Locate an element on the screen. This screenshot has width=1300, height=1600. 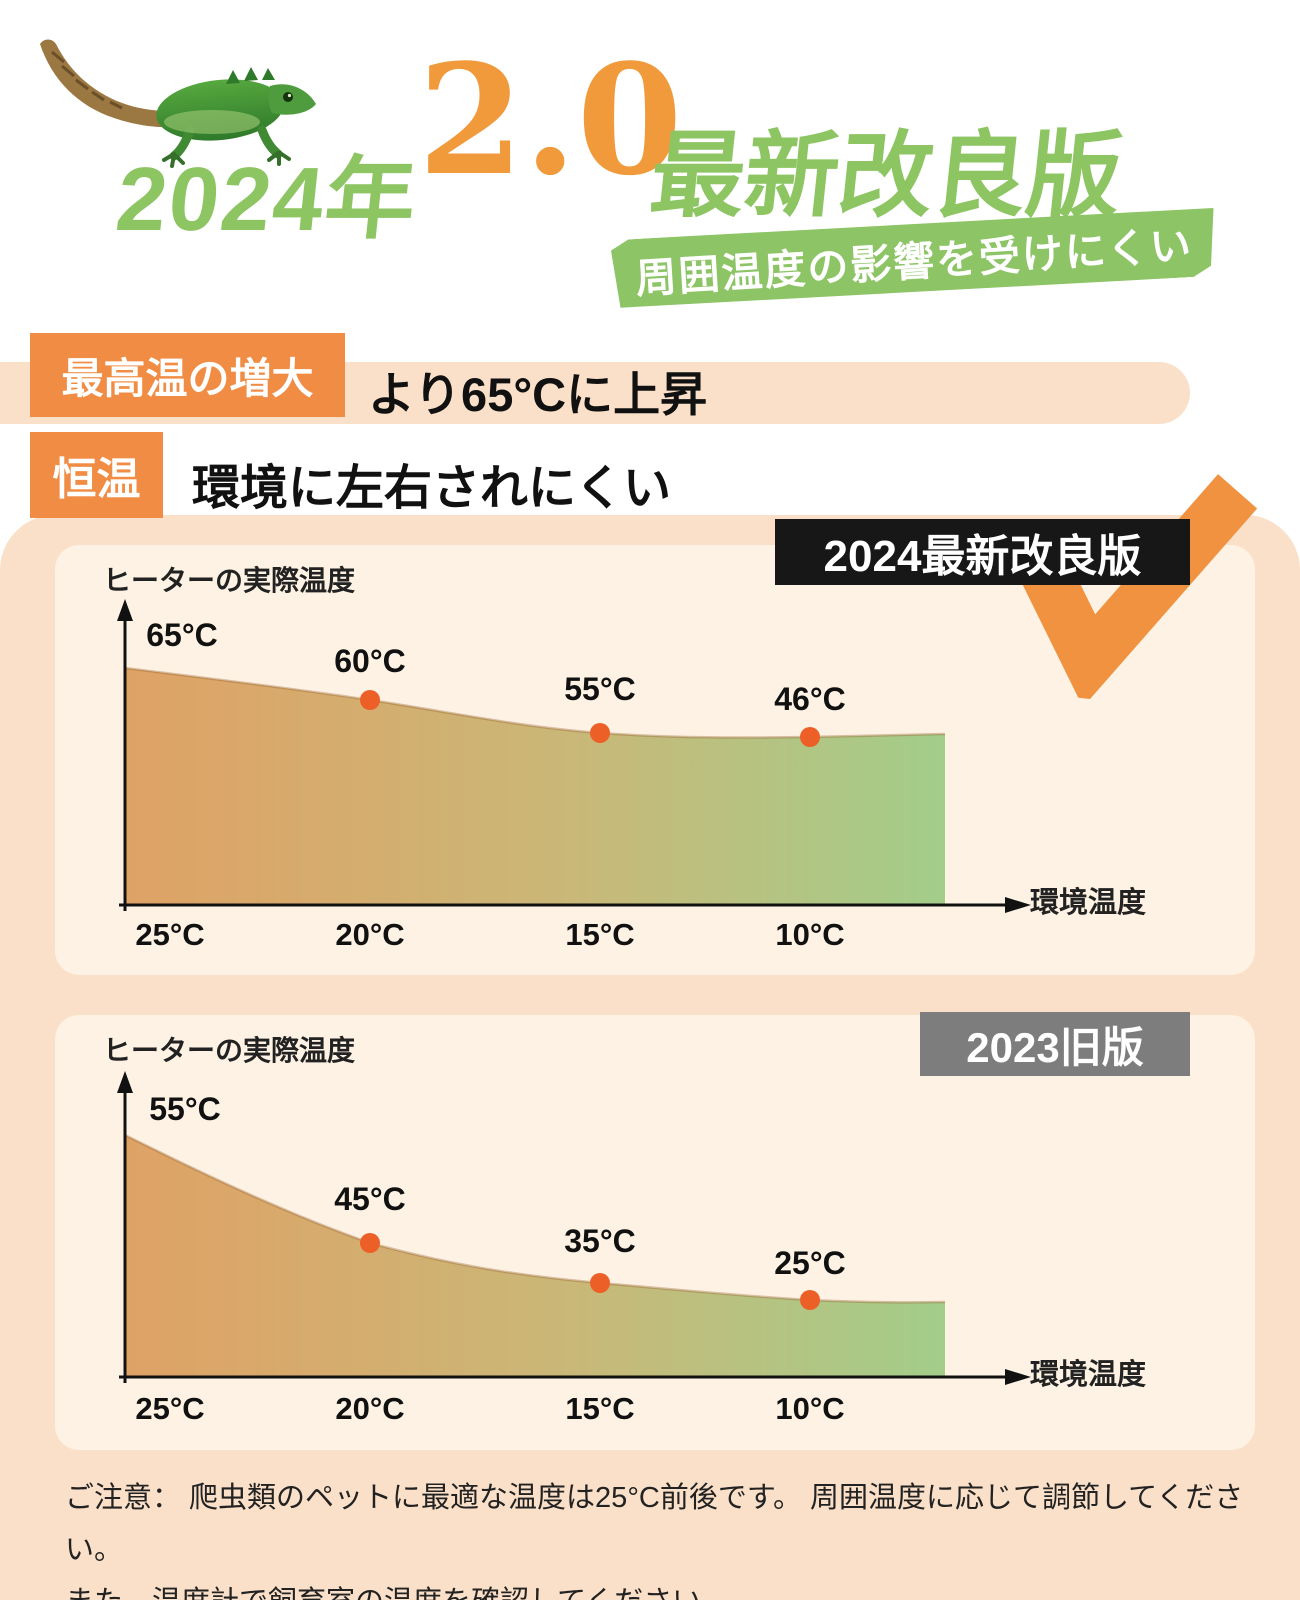
chart-2024-x-axis-title: 環境温度 is located at coordinates (1088, 903).